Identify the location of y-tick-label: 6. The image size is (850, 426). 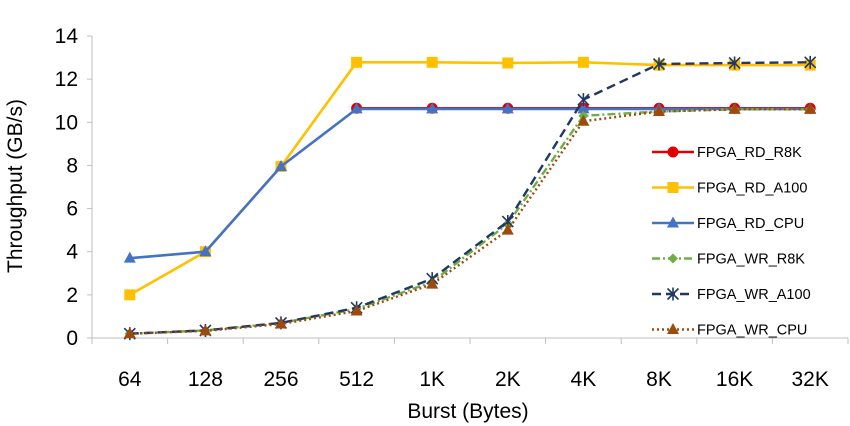
(72, 209).